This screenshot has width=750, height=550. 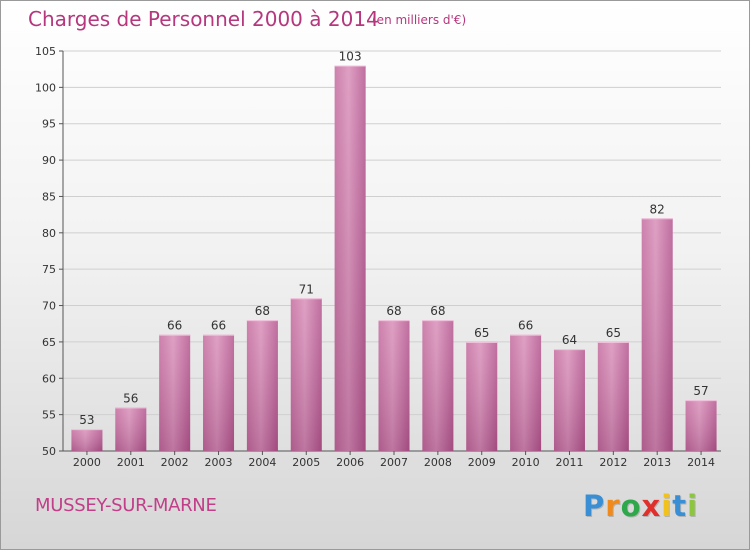 I want to click on logo-letter: o, so click(x=631, y=506).